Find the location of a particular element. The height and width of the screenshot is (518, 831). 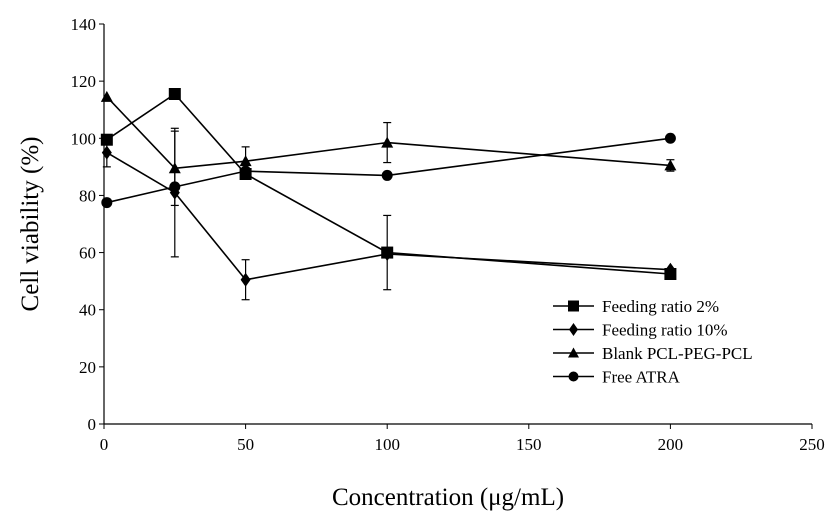

x-tick-label: 250 is located at coordinates (812, 444).